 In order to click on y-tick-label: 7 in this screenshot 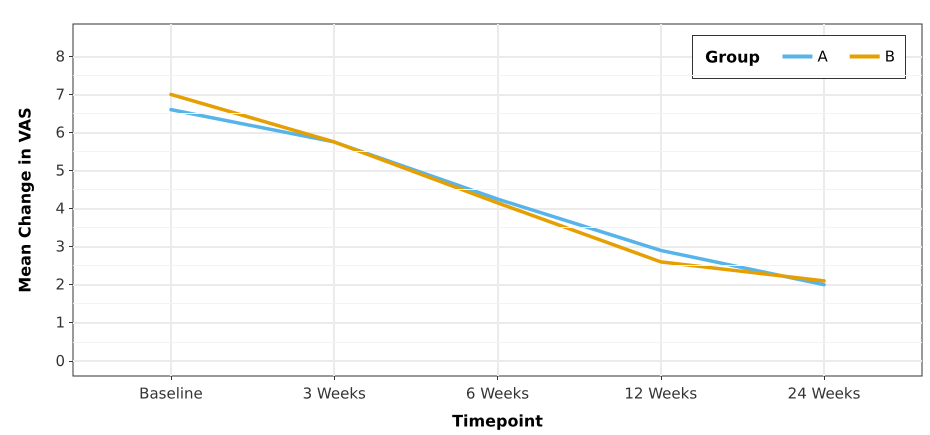, I will do `click(60, 94)`.